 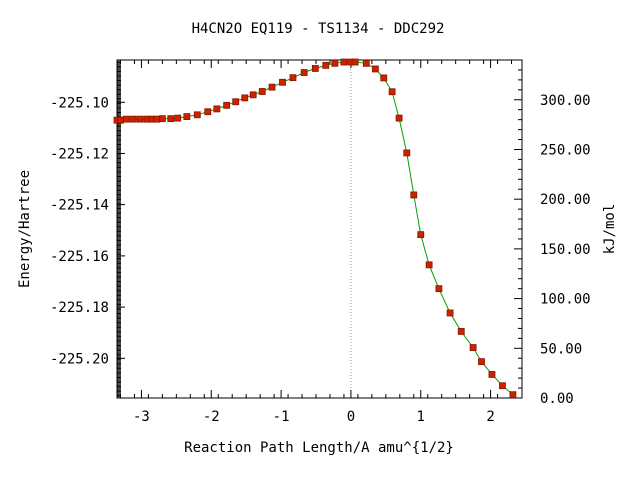 I want to click on y2-tick-label: 50.00, so click(x=561, y=349).